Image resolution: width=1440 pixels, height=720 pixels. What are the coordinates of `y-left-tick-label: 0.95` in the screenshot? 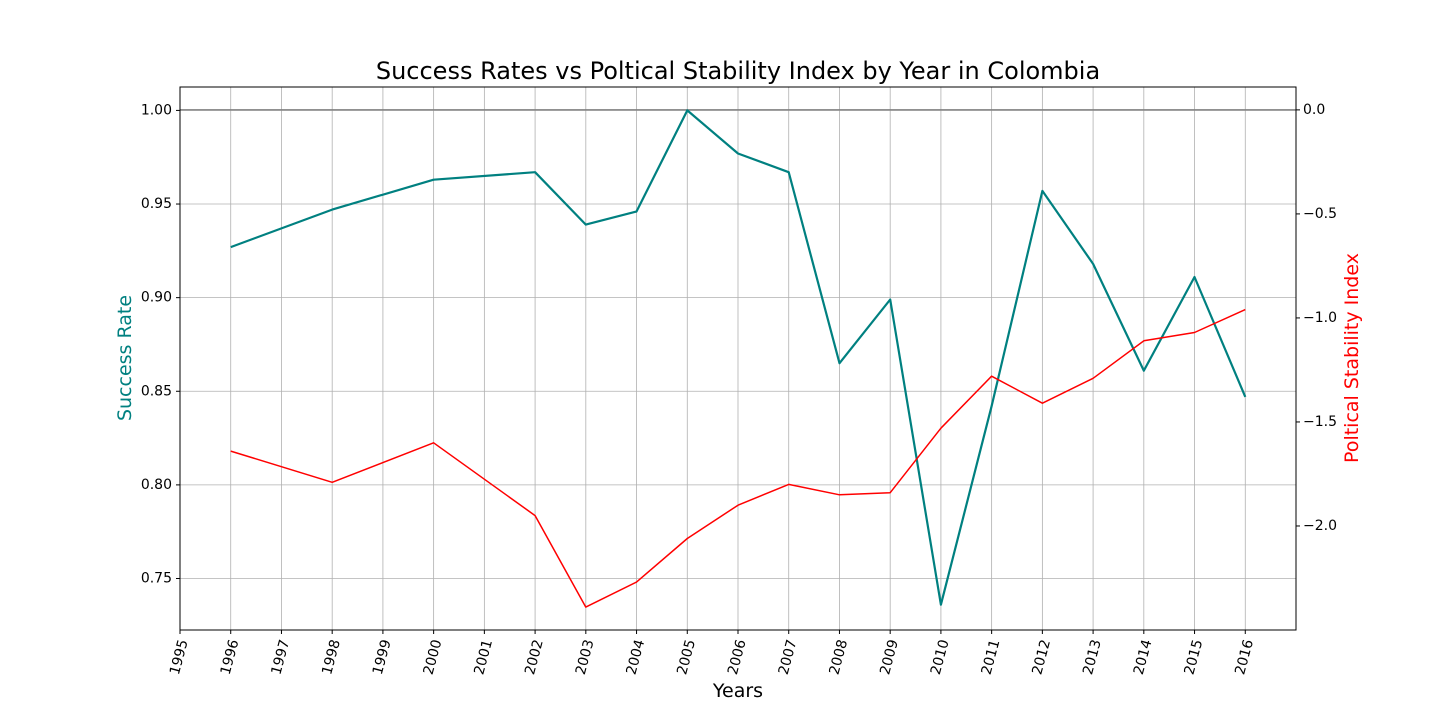 It's located at (156, 204).